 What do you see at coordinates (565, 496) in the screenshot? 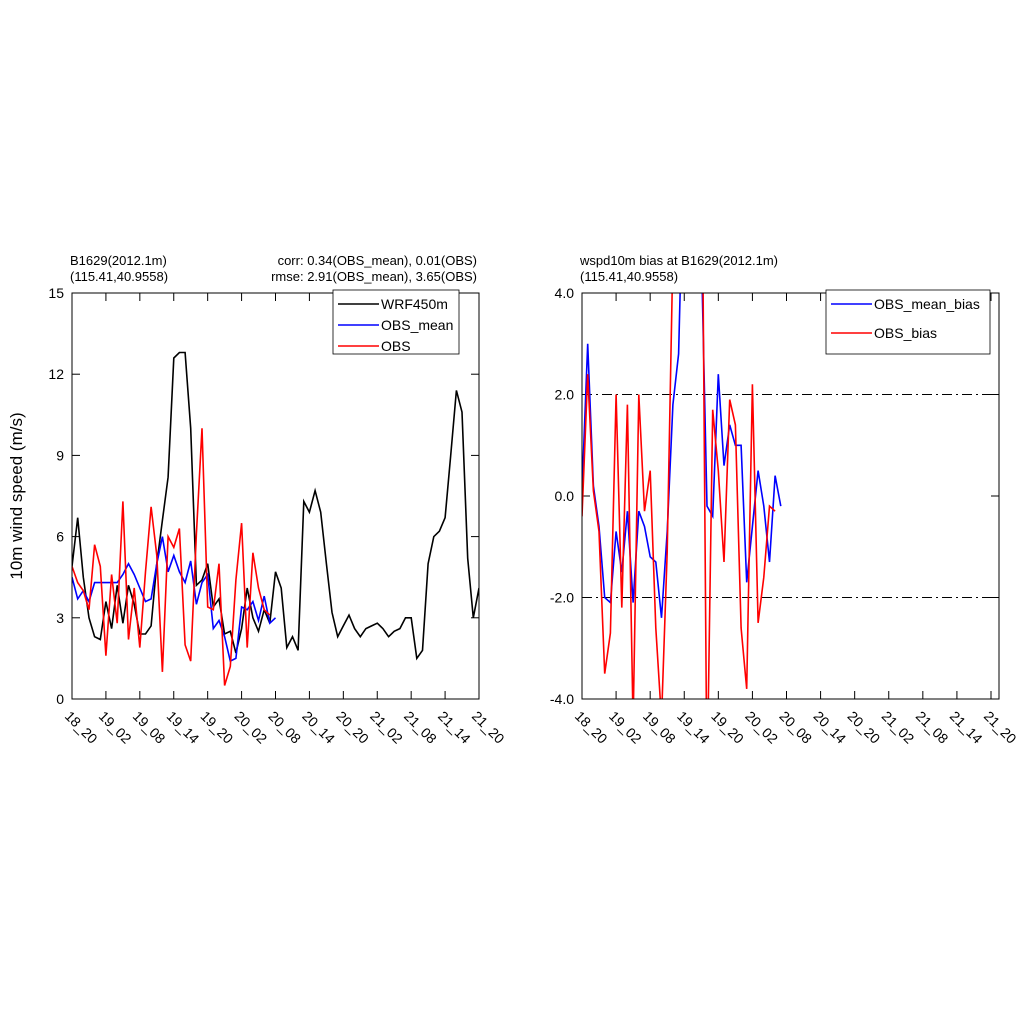
I see `y-tick-label: 0.0` at bounding box center [565, 496].